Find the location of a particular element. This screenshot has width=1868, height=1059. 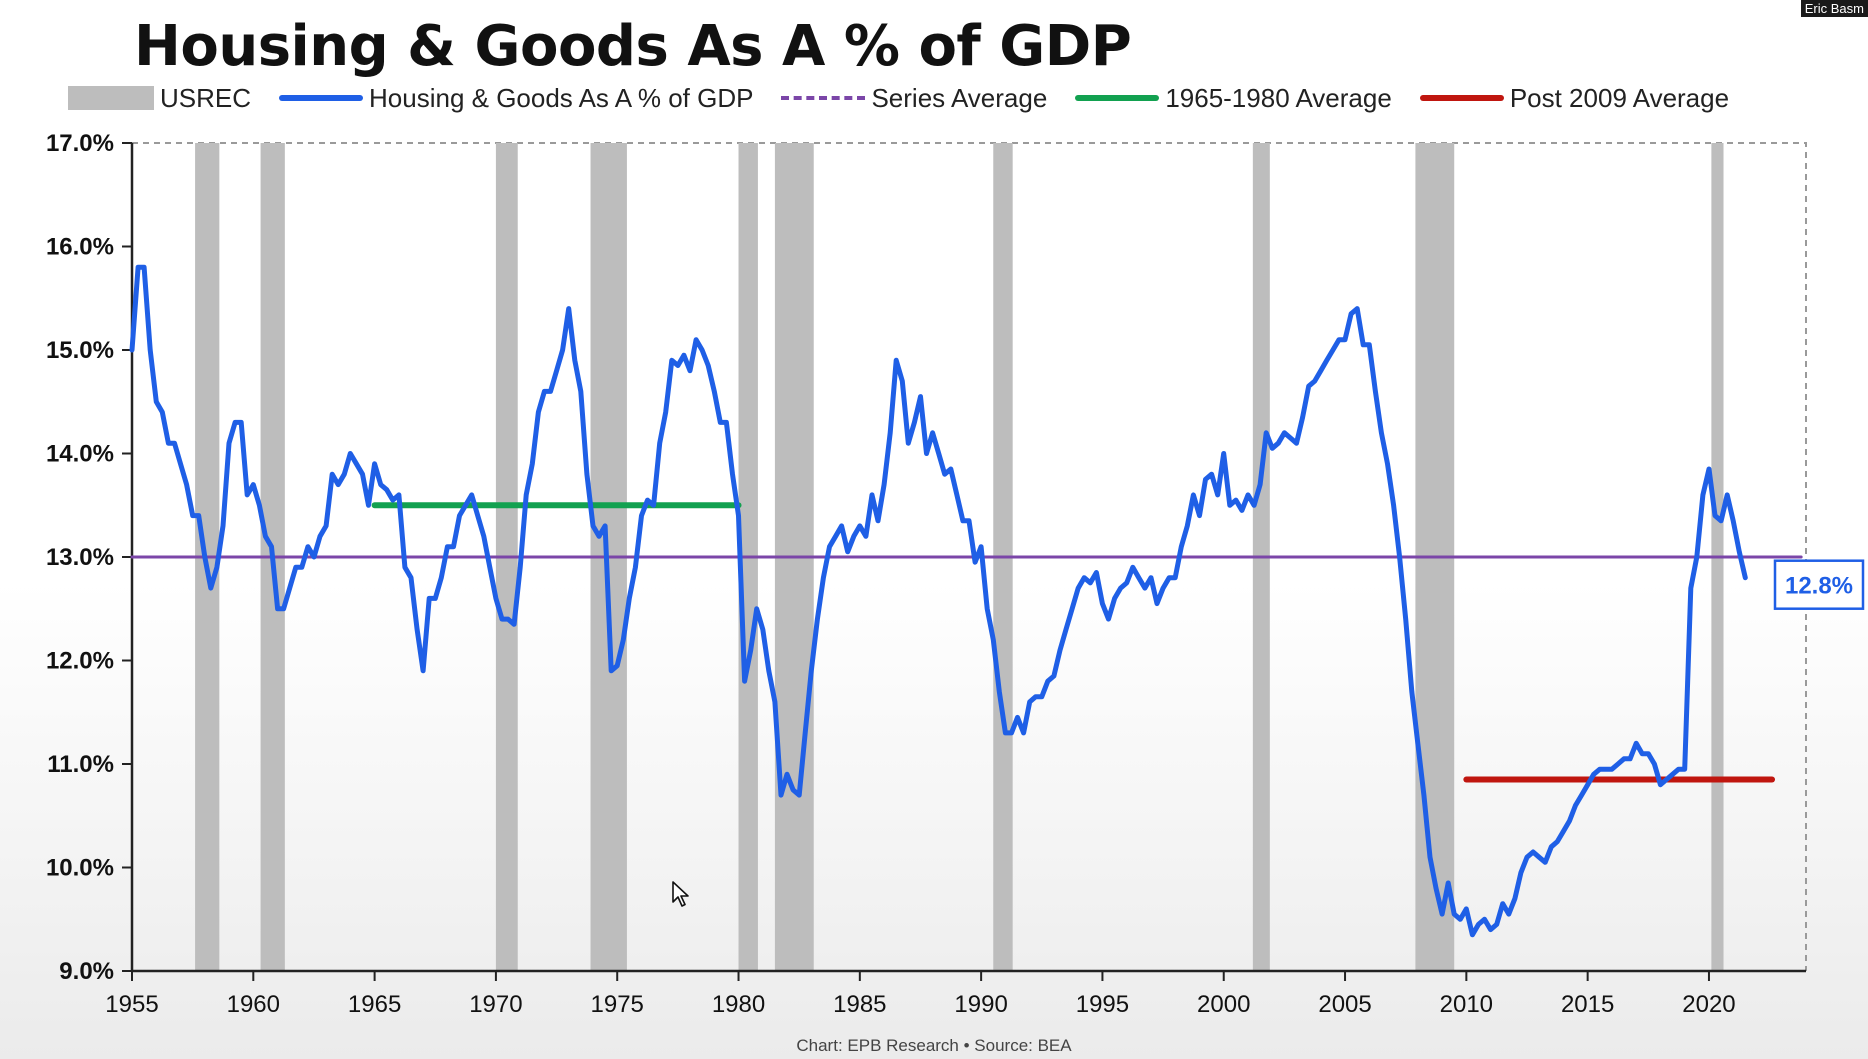

x-tick-label: 1985 is located at coordinates (859, 1004).